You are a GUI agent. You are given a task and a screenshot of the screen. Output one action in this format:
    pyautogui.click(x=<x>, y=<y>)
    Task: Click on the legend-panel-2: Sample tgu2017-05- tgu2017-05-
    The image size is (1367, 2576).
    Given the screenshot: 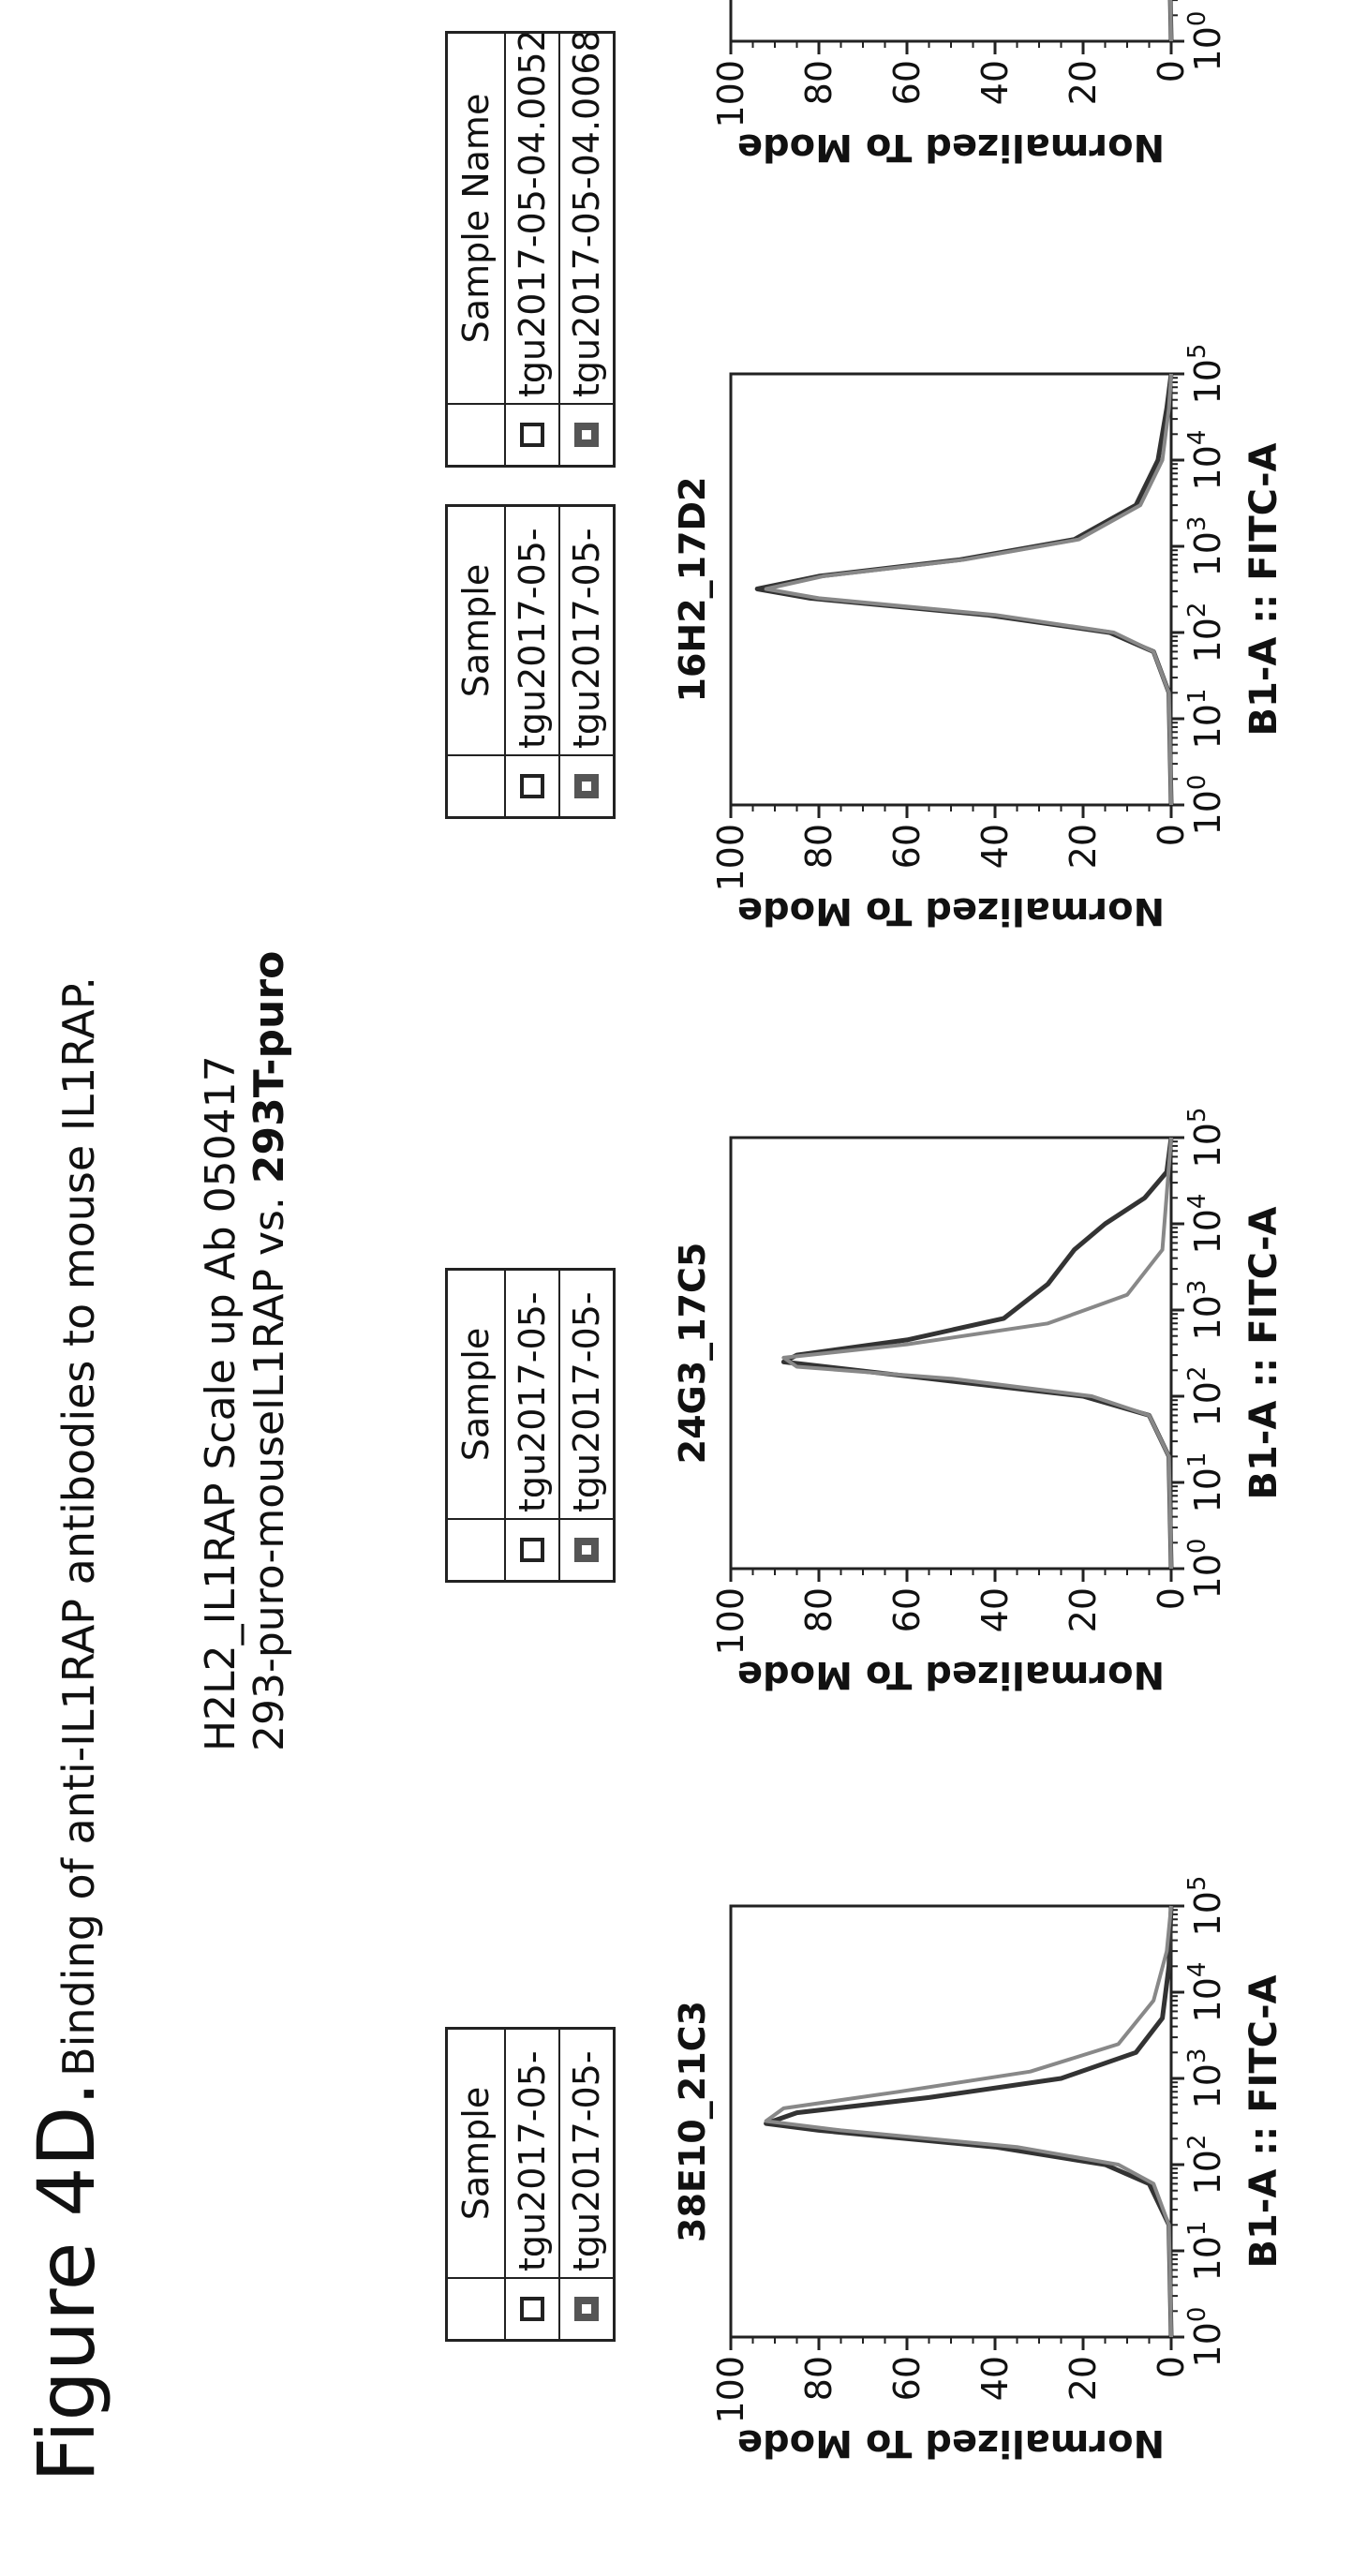 What is the action you would take?
    pyautogui.click(x=530, y=1425)
    